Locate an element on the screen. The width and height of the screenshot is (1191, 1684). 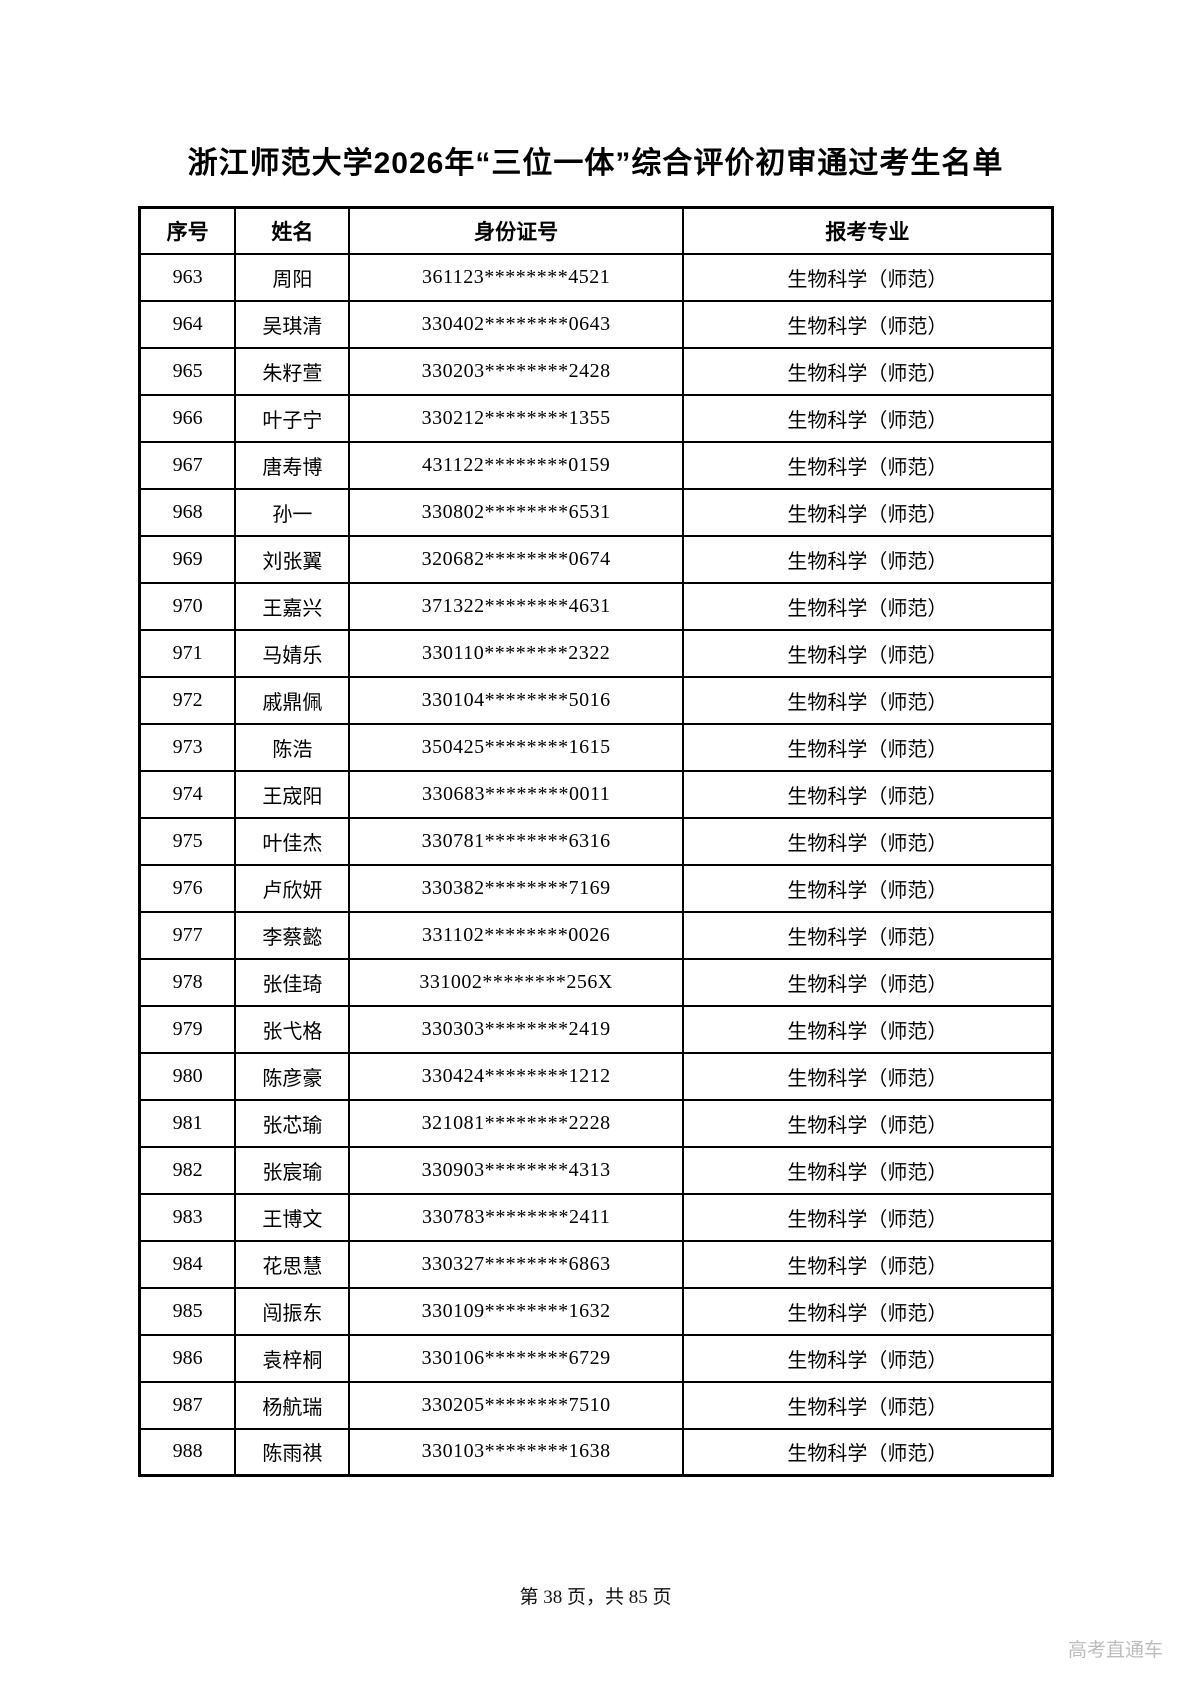
column-header-index: 序号 is located at coordinates (187, 230).